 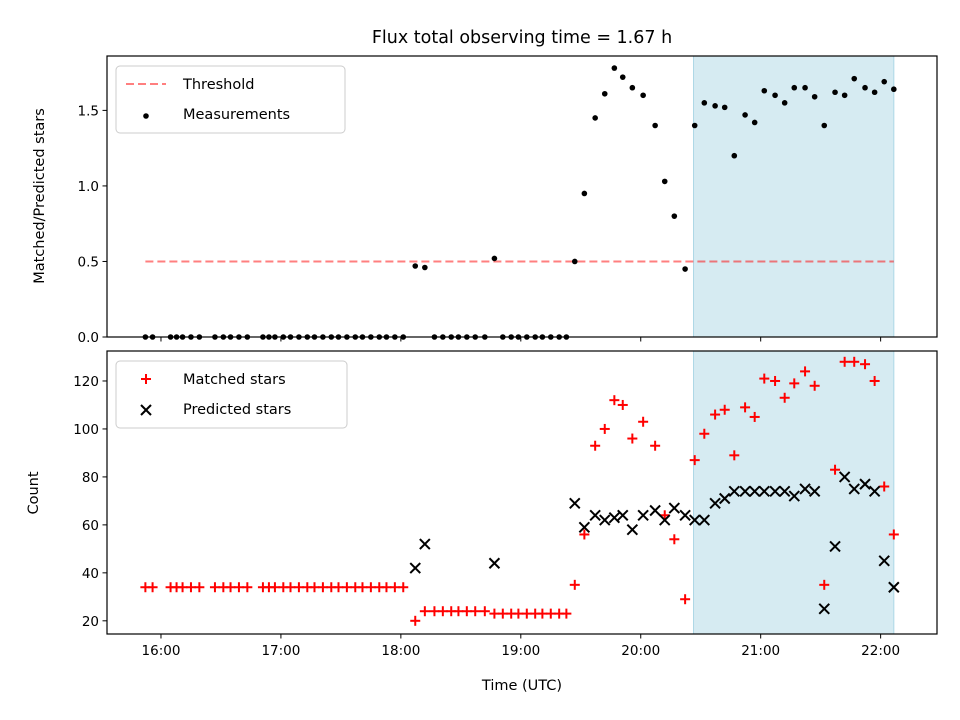 What do you see at coordinates (88, 111) in the screenshot?
I see `y-tick-label: 1.5` at bounding box center [88, 111].